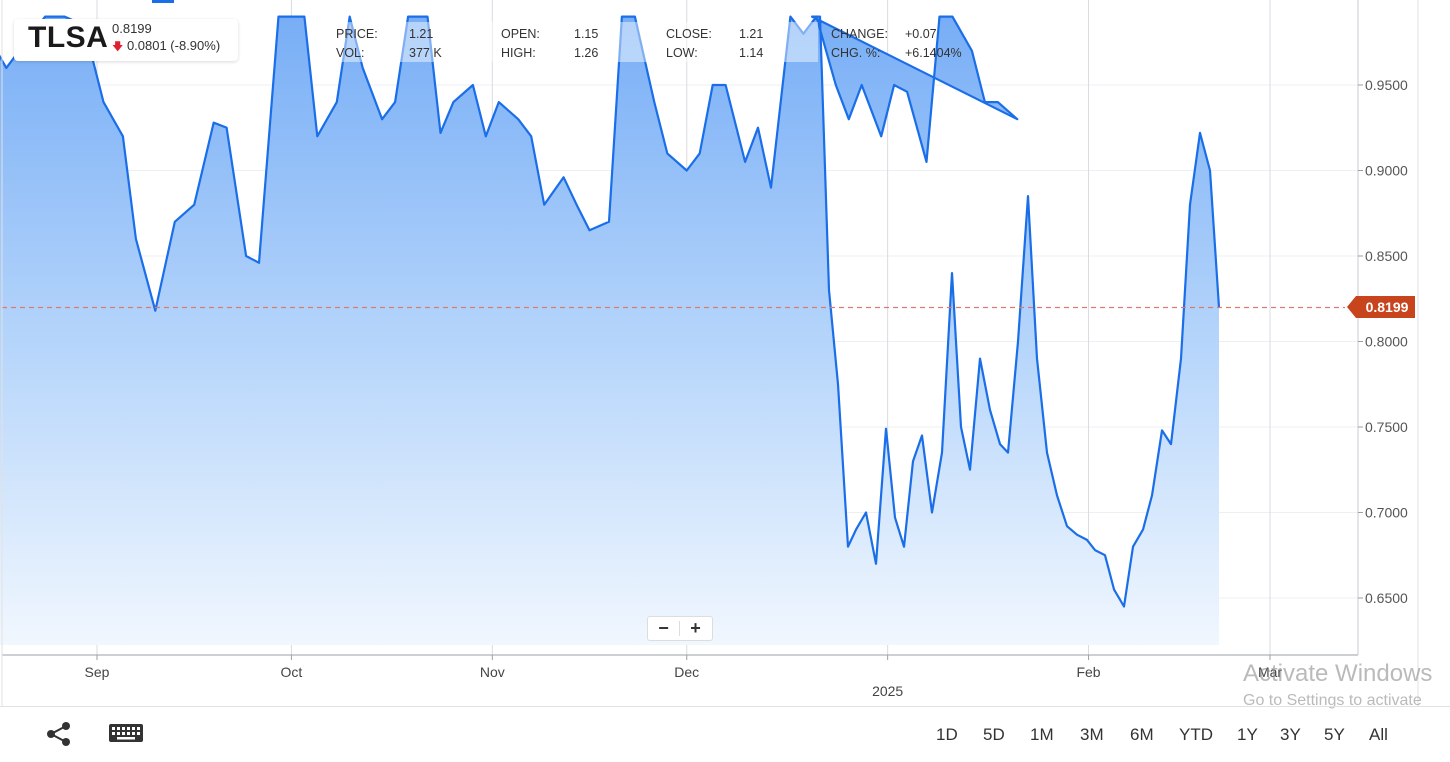 The width and height of the screenshot is (1450, 762). What do you see at coordinates (725, 734) in the screenshot?
I see `bottom-toolbar: 1D 5D 1M 3M 6M YTD 1Y 3Y 5Y All` at bounding box center [725, 734].